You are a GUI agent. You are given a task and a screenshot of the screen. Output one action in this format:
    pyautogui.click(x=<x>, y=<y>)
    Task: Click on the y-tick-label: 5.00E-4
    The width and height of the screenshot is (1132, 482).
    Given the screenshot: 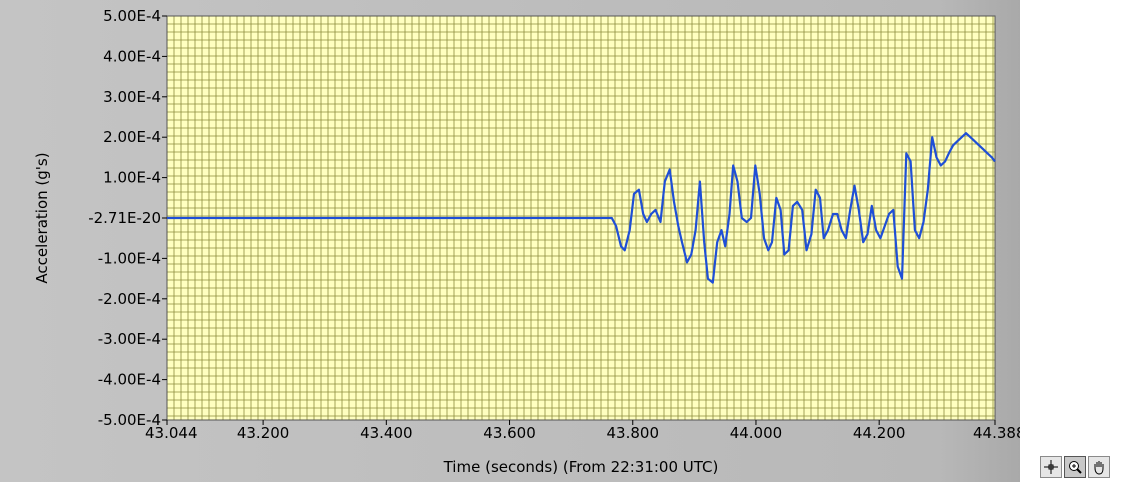 What is the action you would take?
    pyautogui.click(x=132, y=16)
    